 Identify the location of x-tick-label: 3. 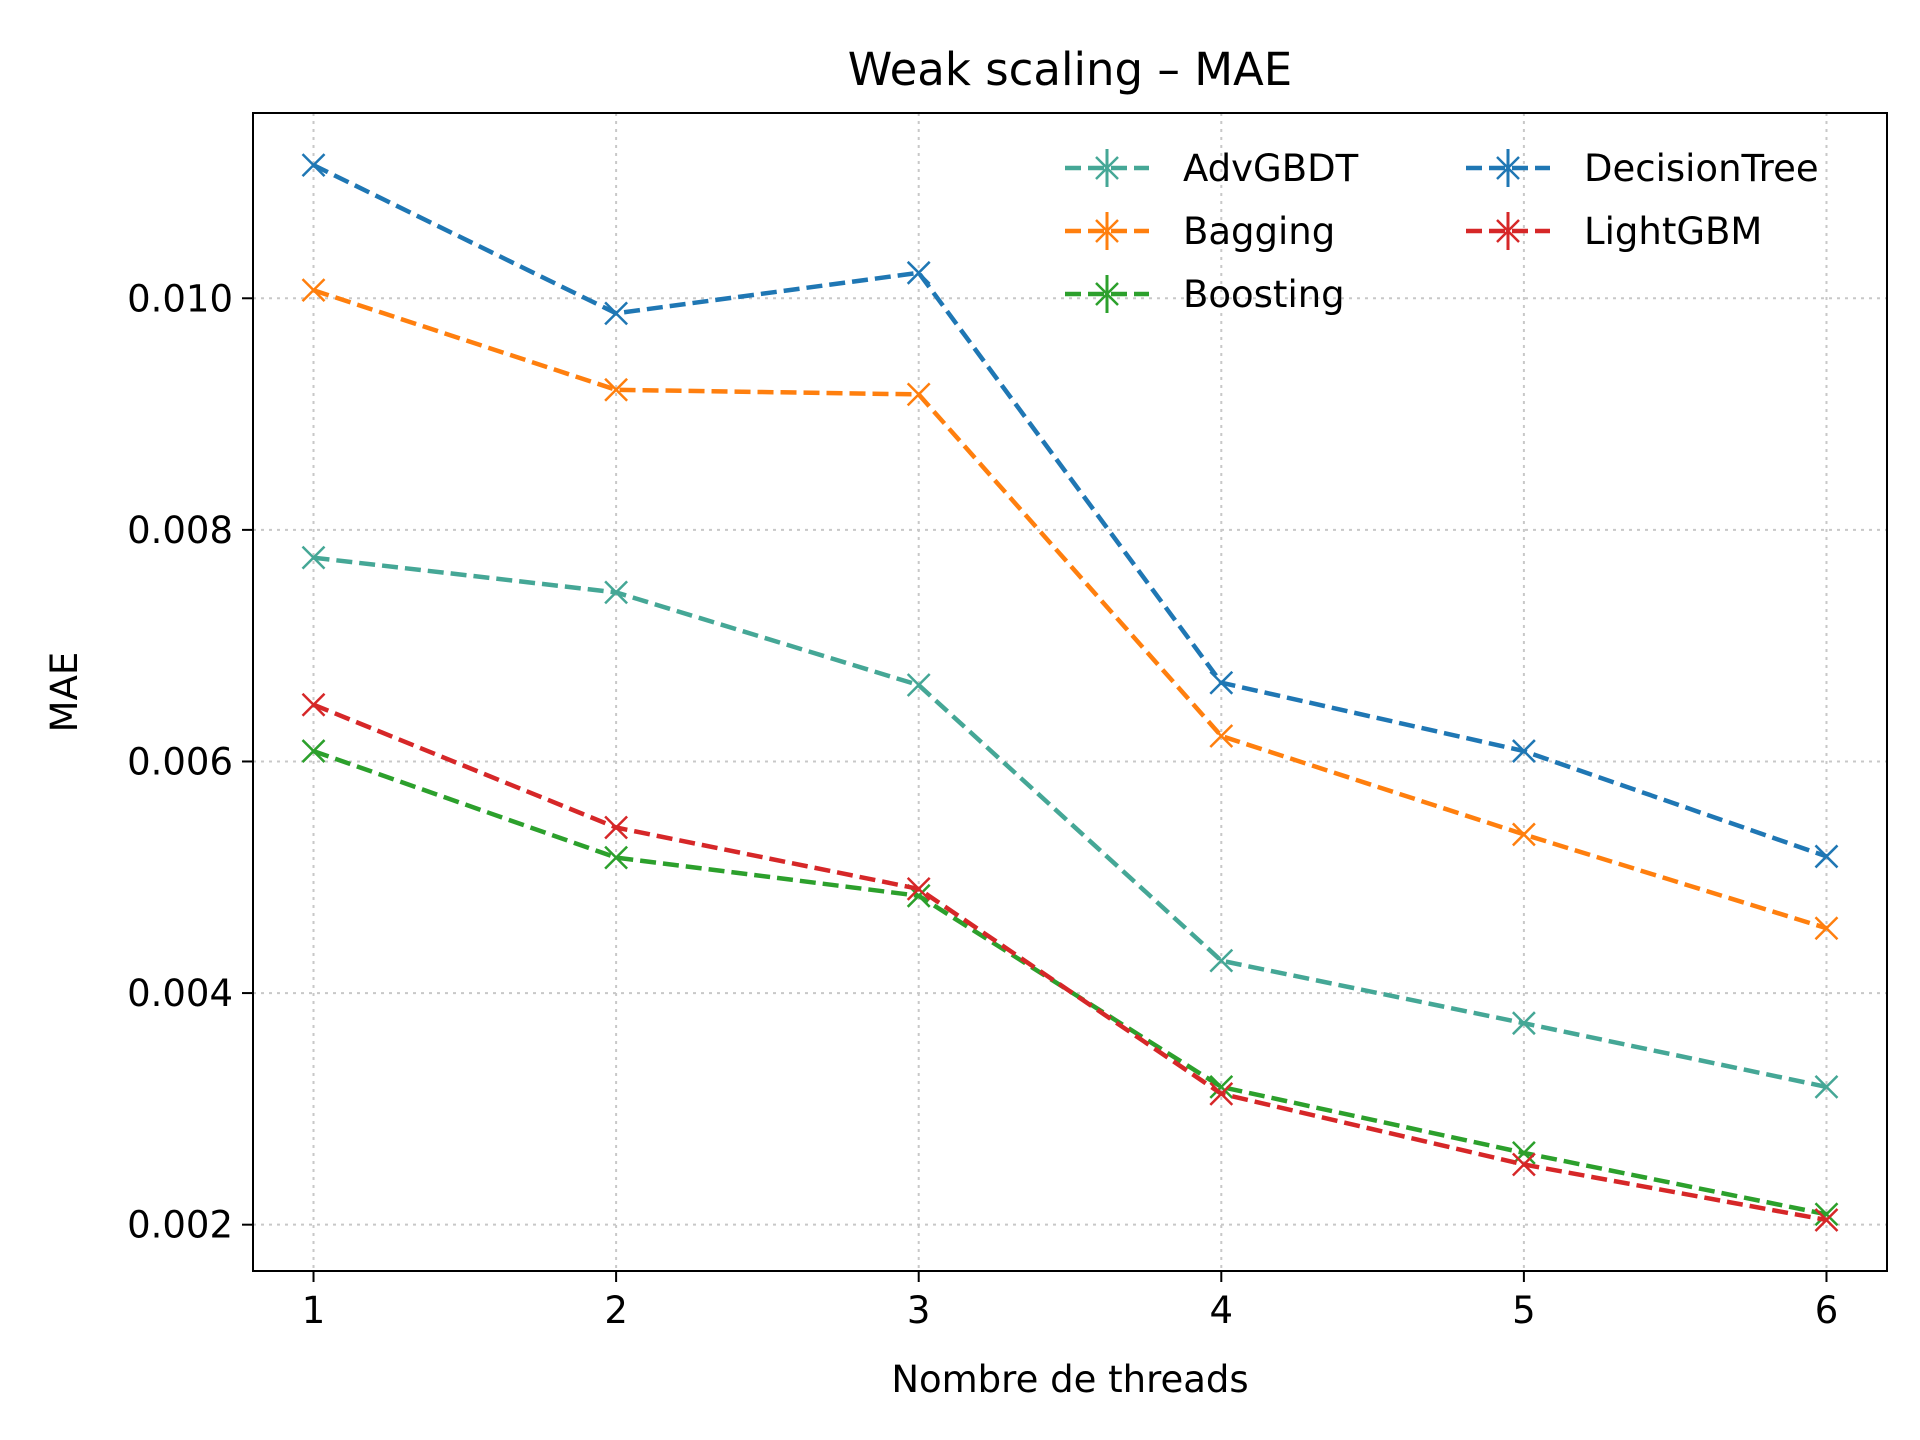
(919, 1310).